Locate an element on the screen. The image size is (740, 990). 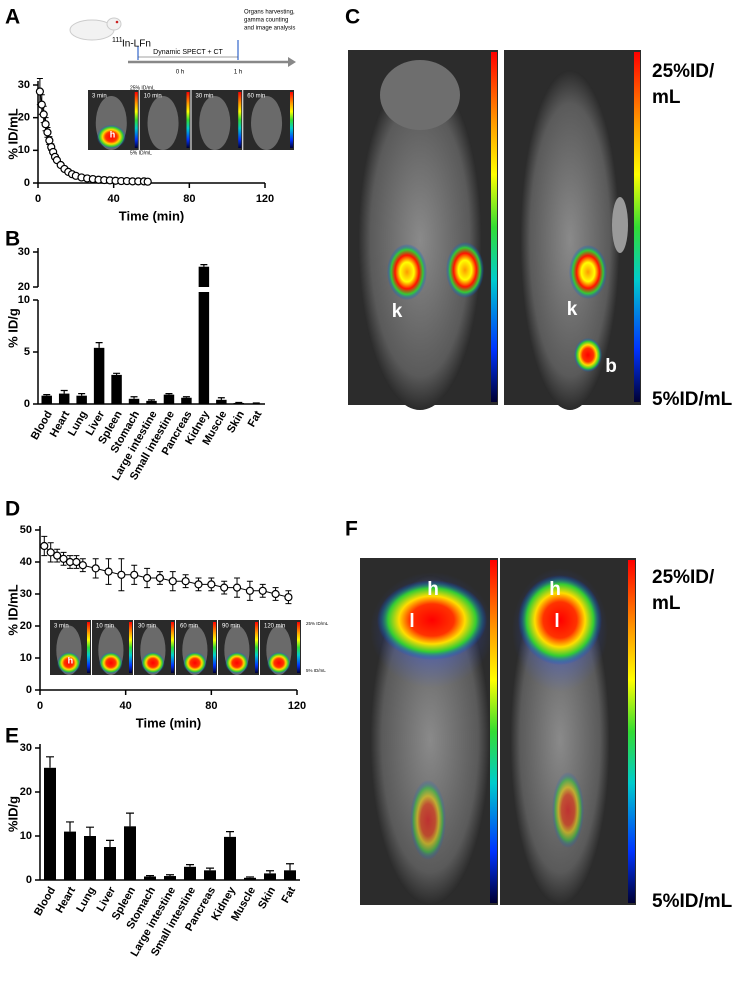
scale-min: 5%ID/mL is located at coordinates (692, 399).